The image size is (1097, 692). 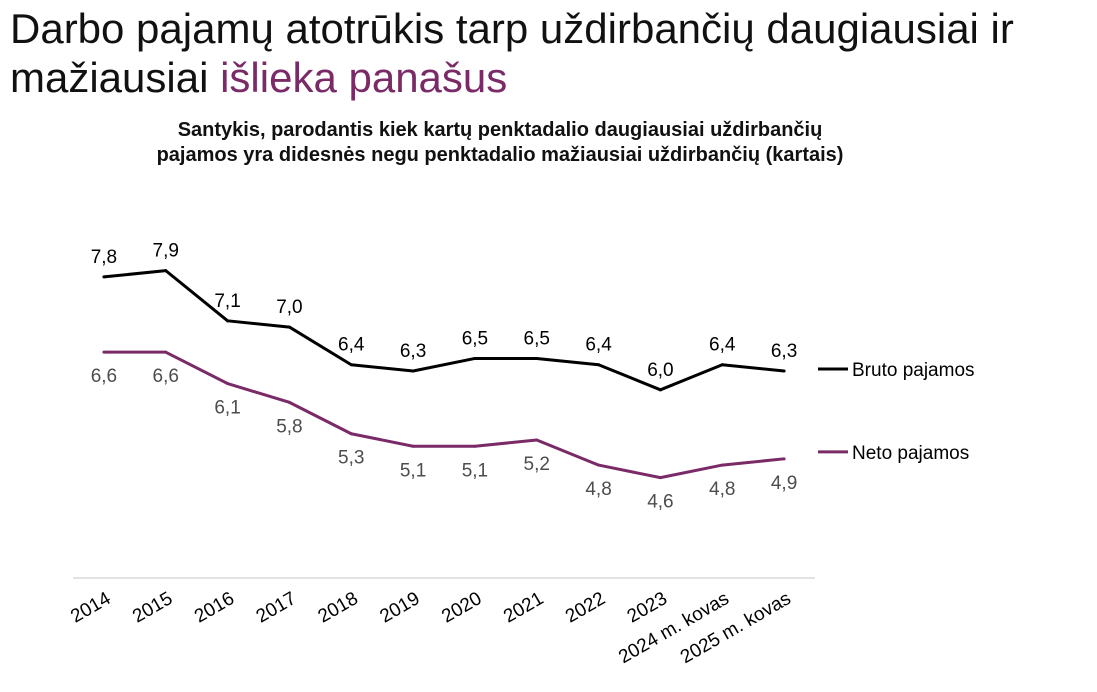 I want to click on data-label: 7,1, so click(x=227, y=301).